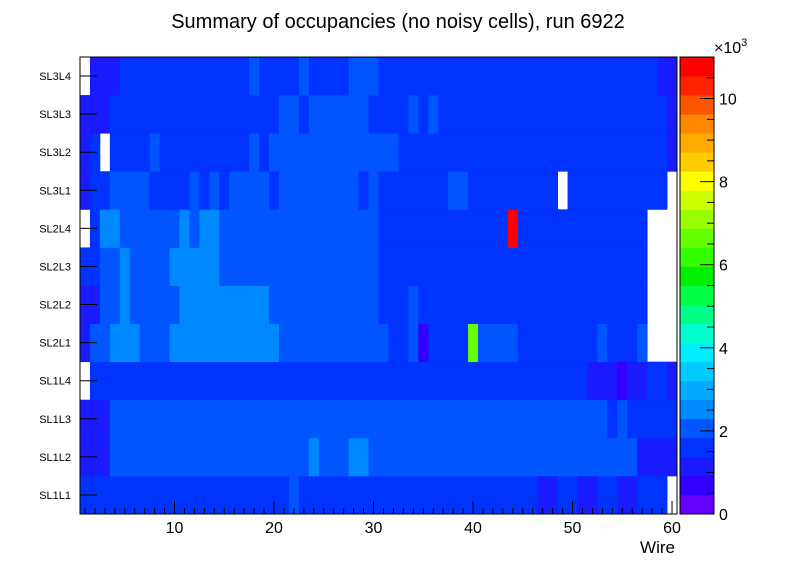  What do you see at coordinates (657, 547) in the screenshot?
I see `x-axis-label: Wire` at bounding box center [657, 547].